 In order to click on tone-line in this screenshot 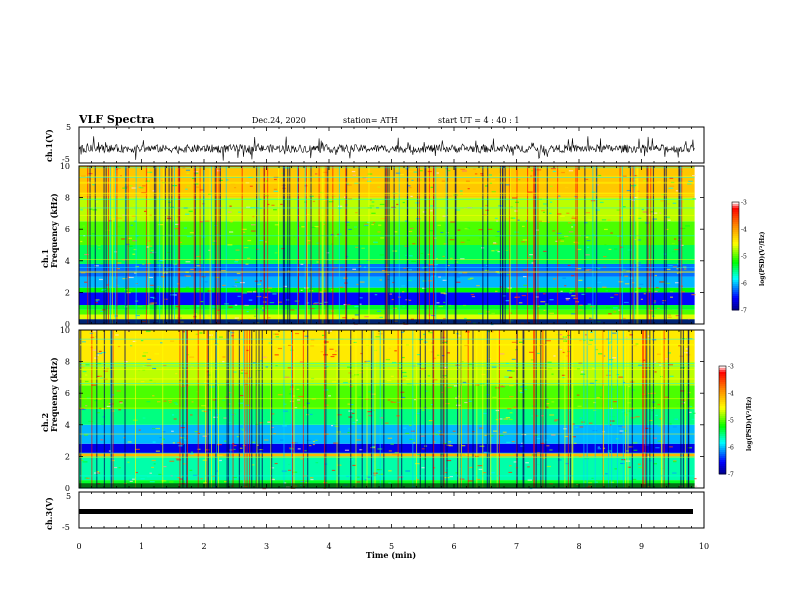, I will do `click(387, 379)`.